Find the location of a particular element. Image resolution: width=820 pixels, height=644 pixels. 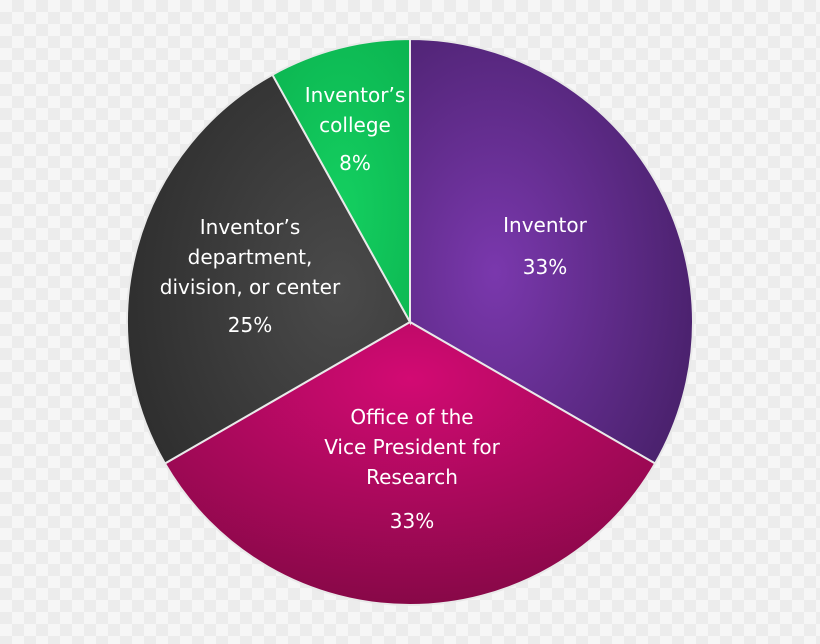

slice-label: Inventor is located at coordinates (545, 225).